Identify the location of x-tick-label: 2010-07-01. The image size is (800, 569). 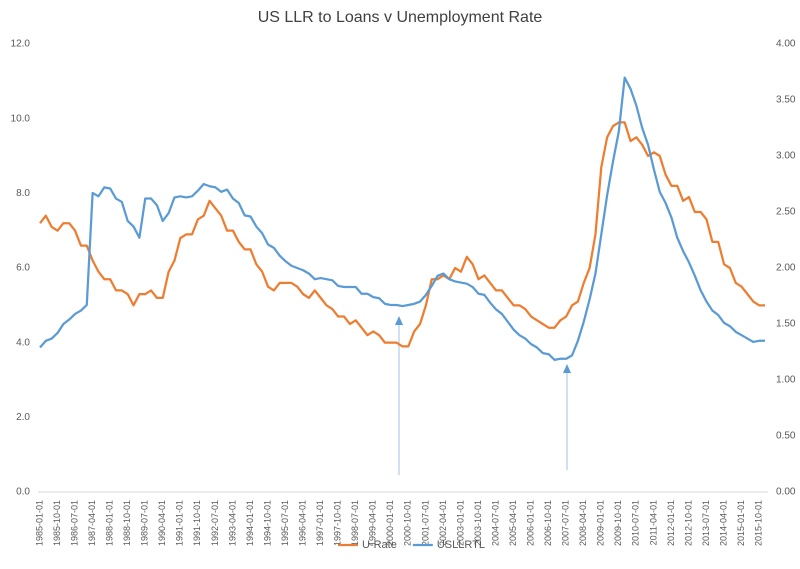
(636, 523).